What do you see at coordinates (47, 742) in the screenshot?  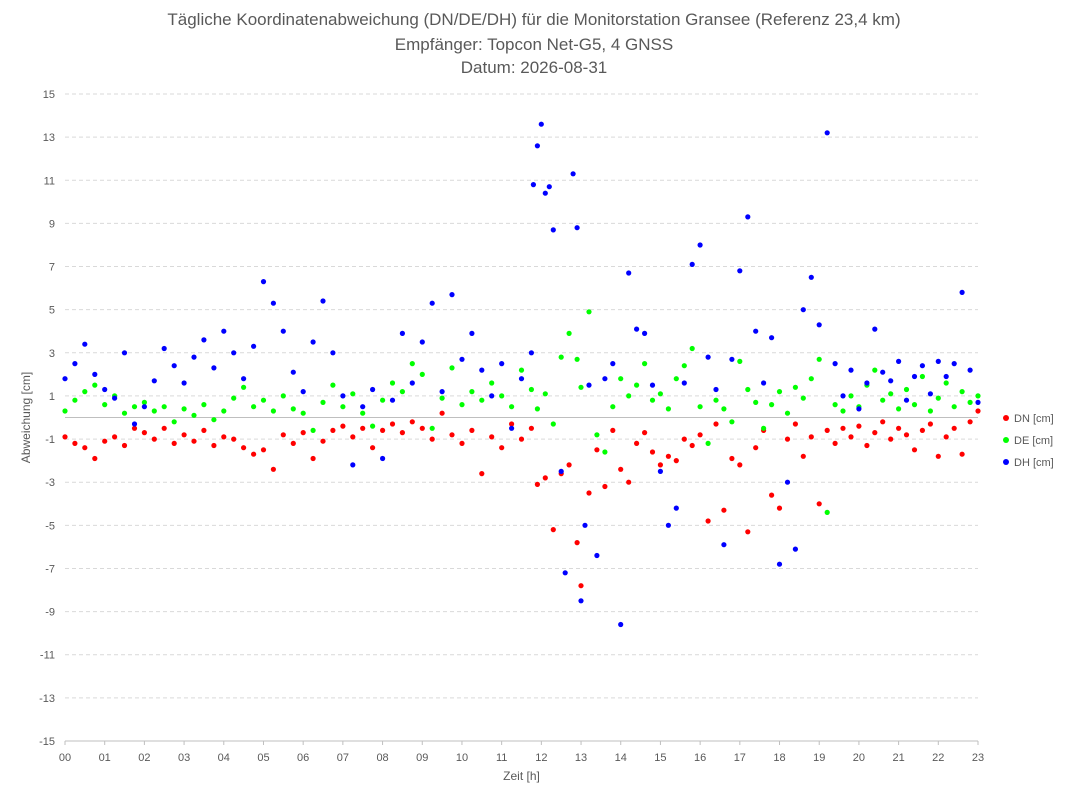 I see `y-tick-label: -15` at bounding box center [47, 742].